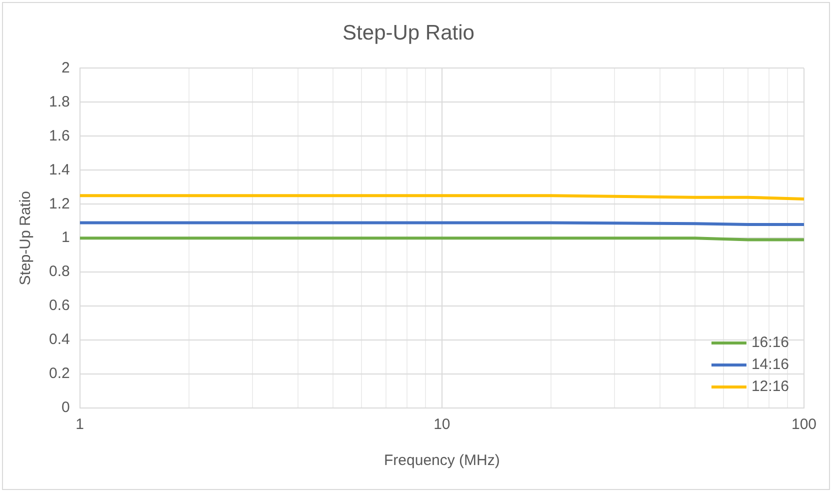 This screenshot has height=492, width=833. I want to click on y-tick-label: 0.8, so click(59, 271).